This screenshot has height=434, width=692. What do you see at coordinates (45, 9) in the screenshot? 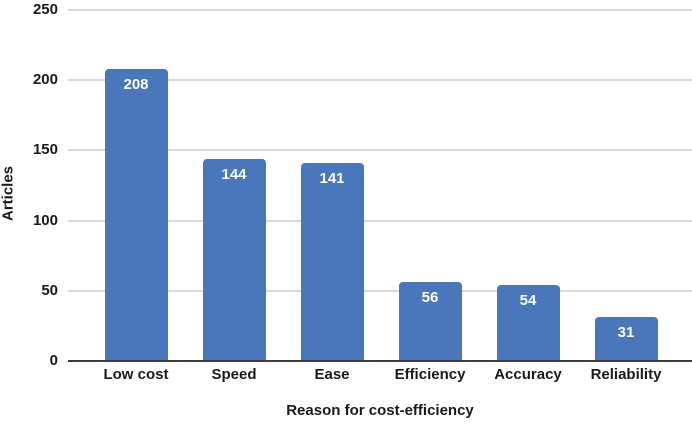
I see `y-tick-label: 250` at bounding box center [45, 9].